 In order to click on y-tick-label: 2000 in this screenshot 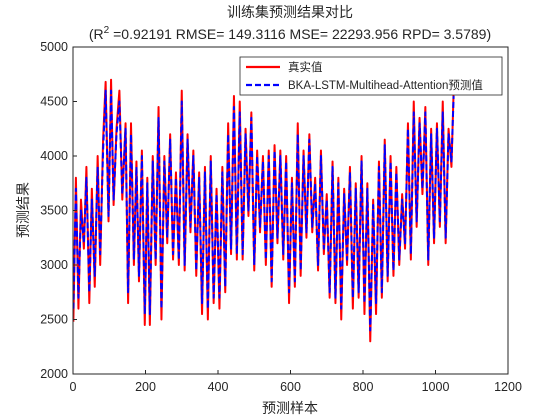, I will do `click(54, 374)`.